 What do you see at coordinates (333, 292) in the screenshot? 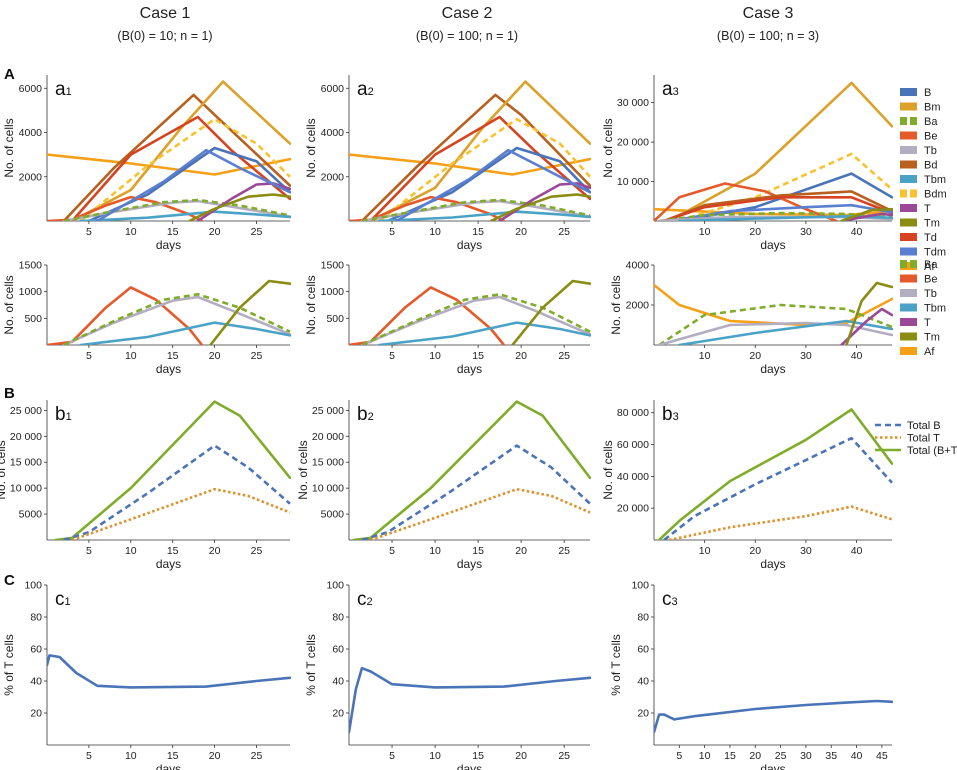
I see `y-tick-label: 1000` at bounding box center [333, 292].